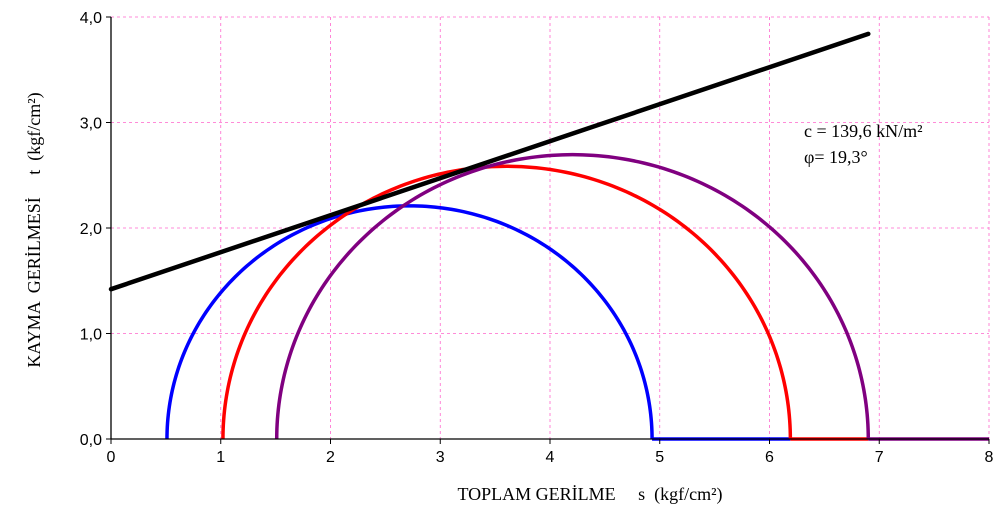 This screenshot has height=509, width=998. What do you see at coordinates (34, 229) in the screenshot?
I see `y-axis-title: KAYMA GERİLMESİ t (kgf/cm²)` at bounding box center [34, 229].